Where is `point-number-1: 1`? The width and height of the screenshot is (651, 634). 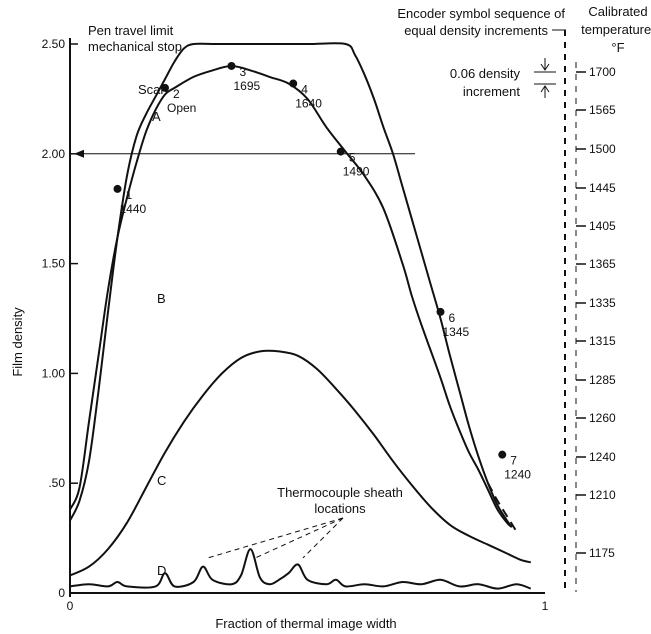 point-number-1: 1 is located at coordinates (129, 195).